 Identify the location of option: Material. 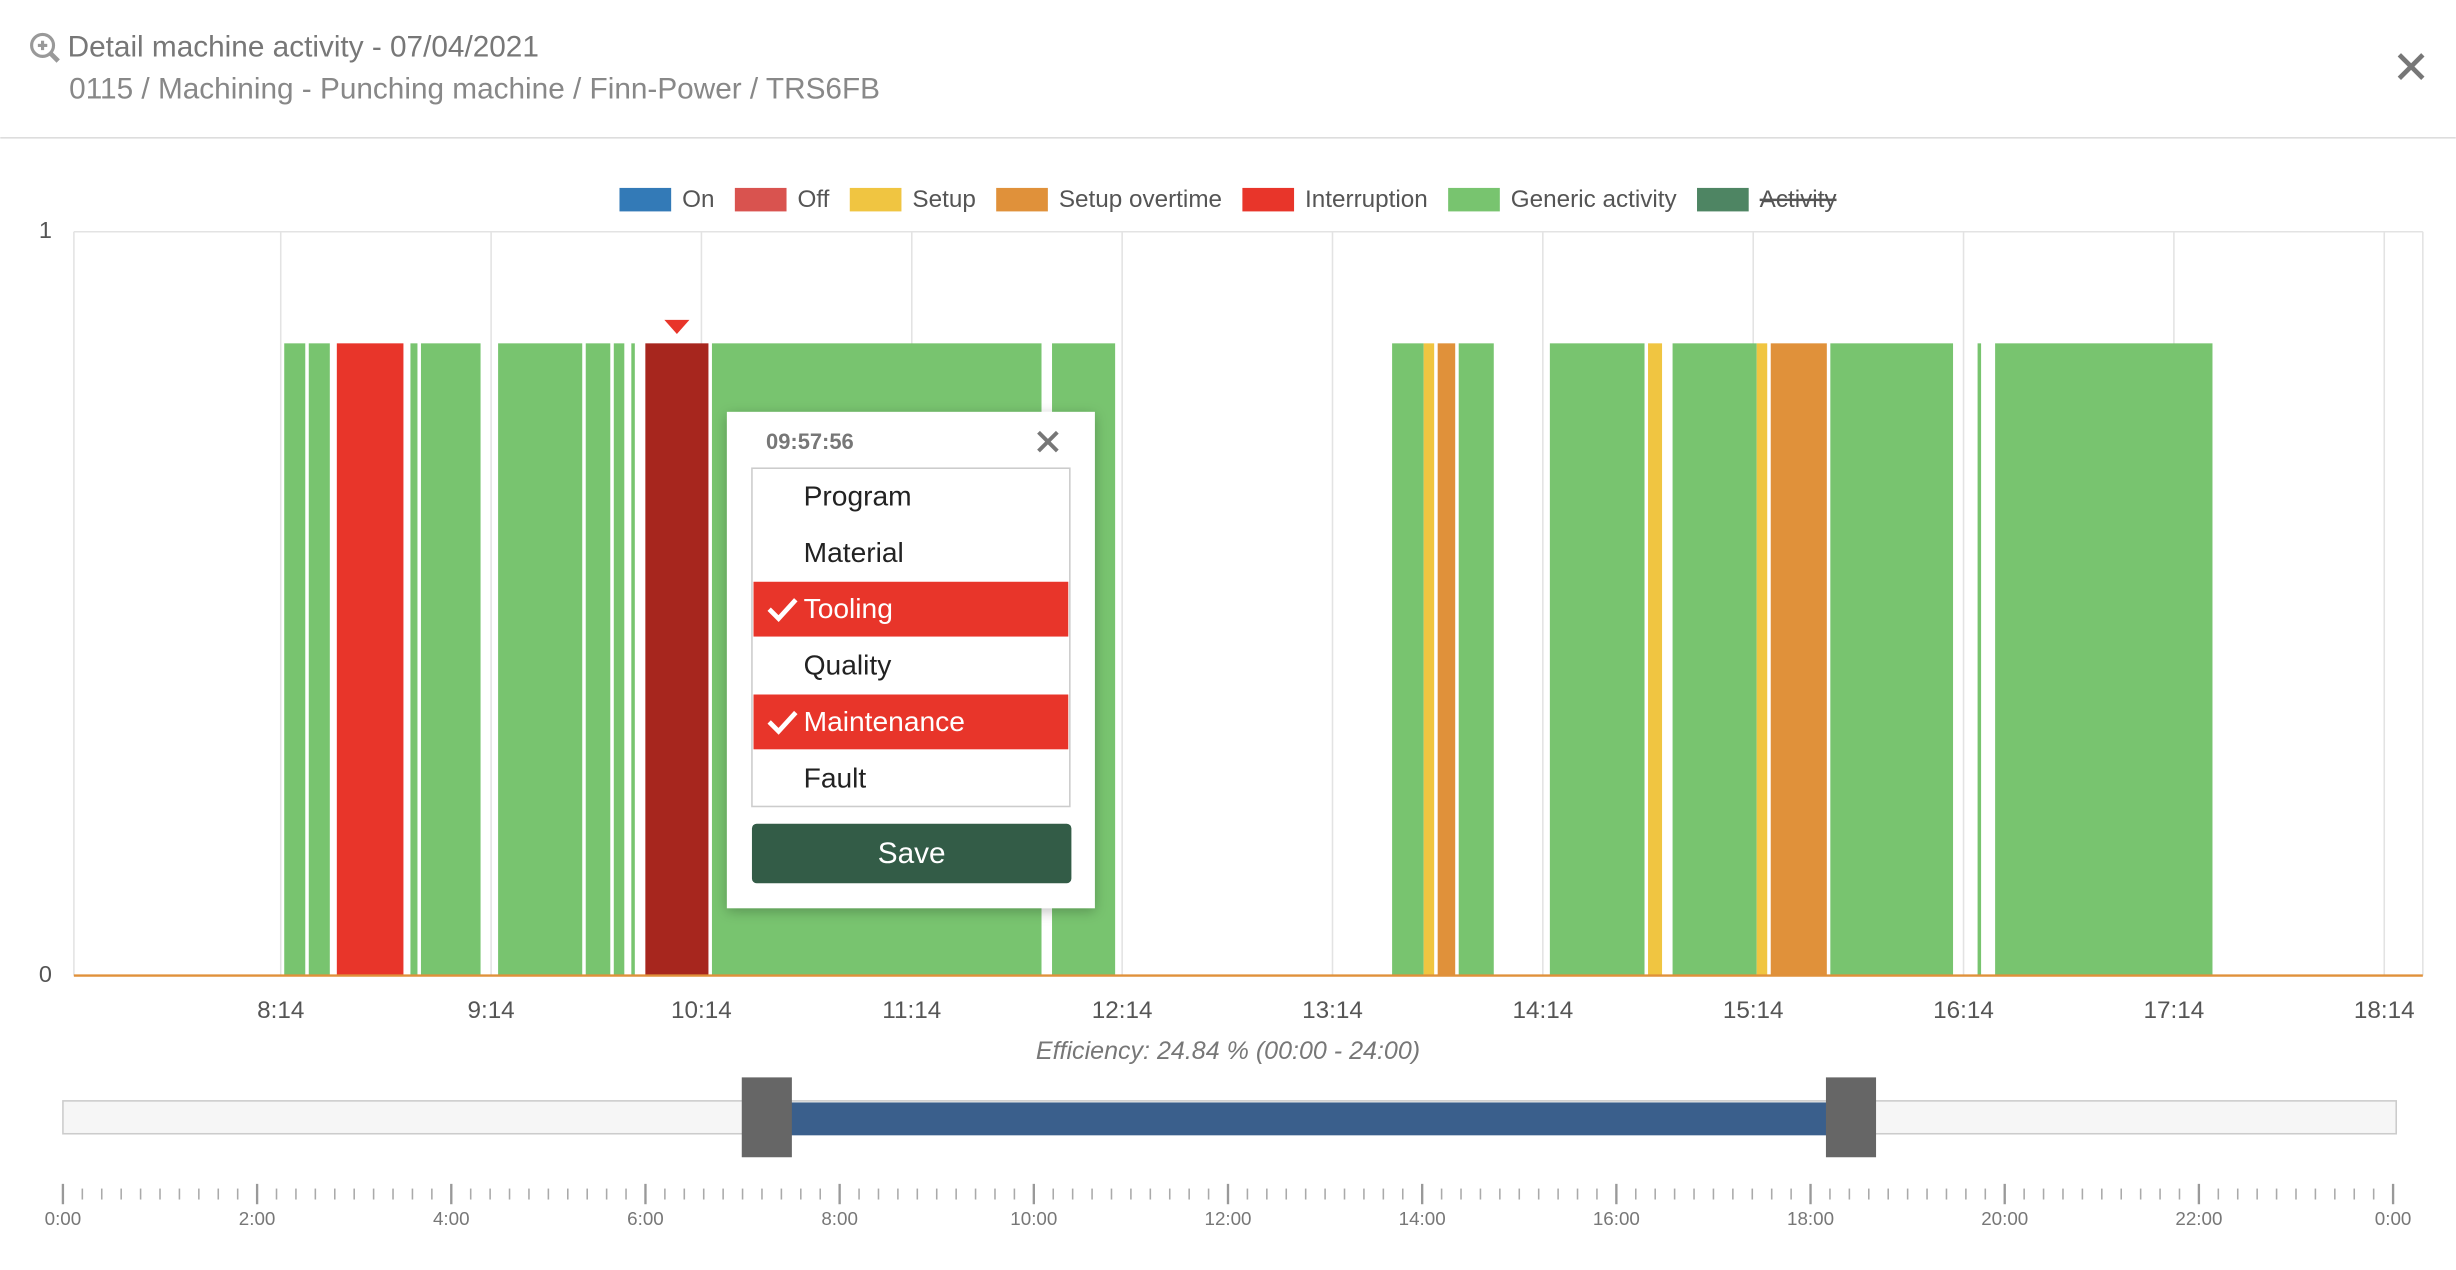
(854, 552).